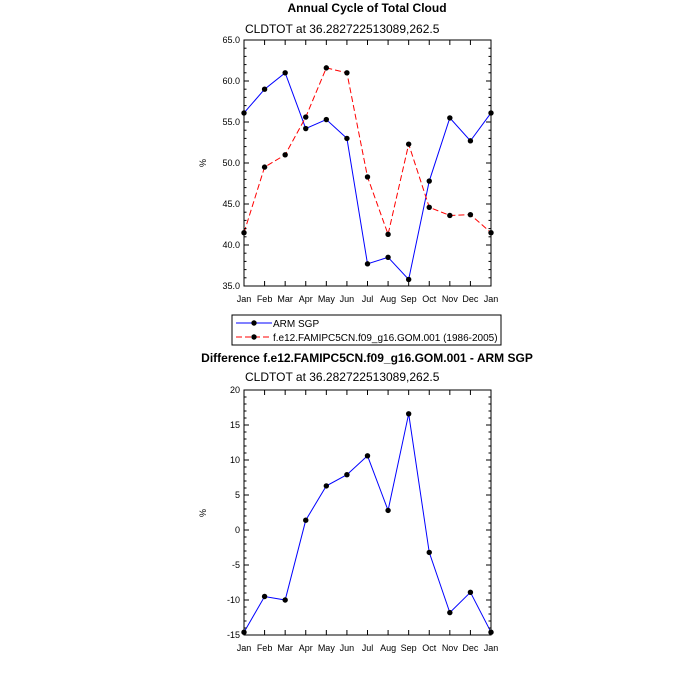 This screenshot has width=700, height=700. What do you see at coordinates (254, 323) in the screenshot?
I see `legend-marker-arm-sgp` at bounding box center [254, 323].